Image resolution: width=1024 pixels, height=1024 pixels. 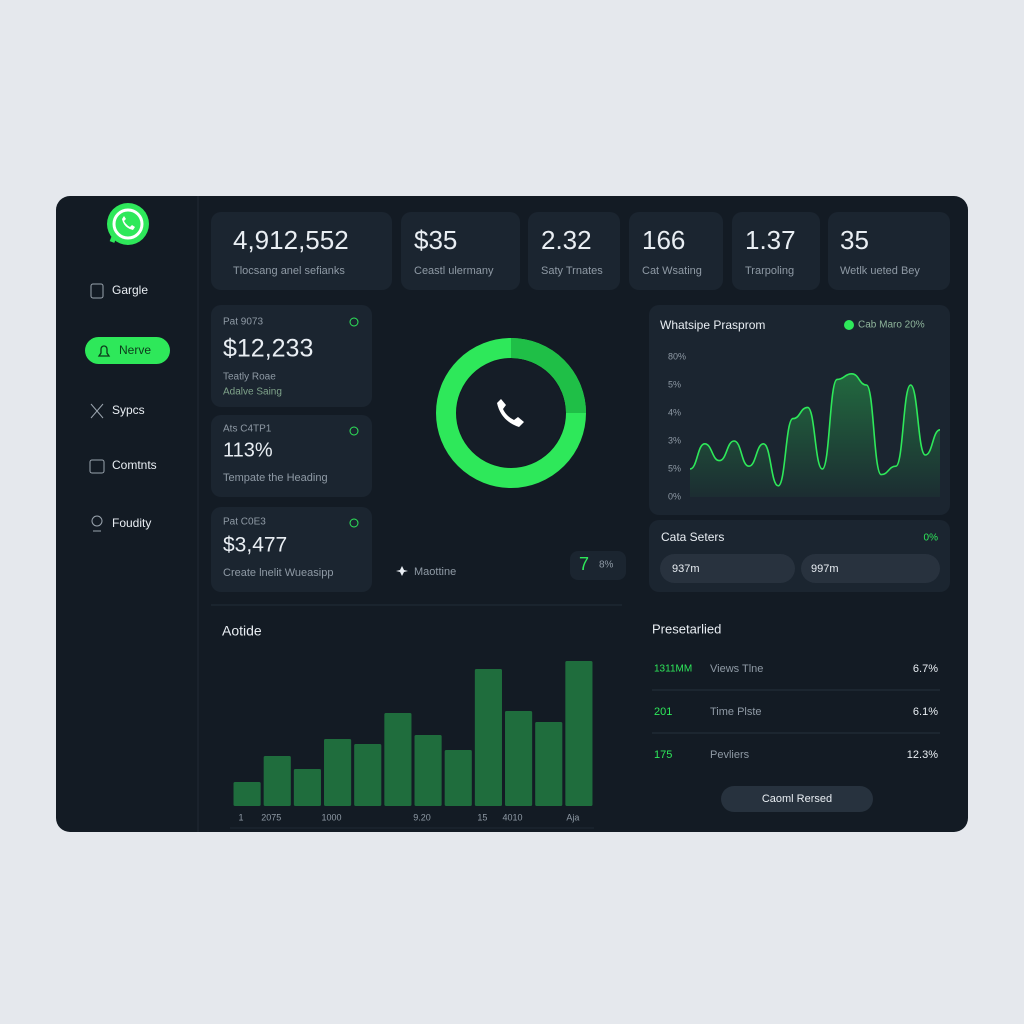 I want to click on nav-label: Sypcs, so click(x=128, y=410).